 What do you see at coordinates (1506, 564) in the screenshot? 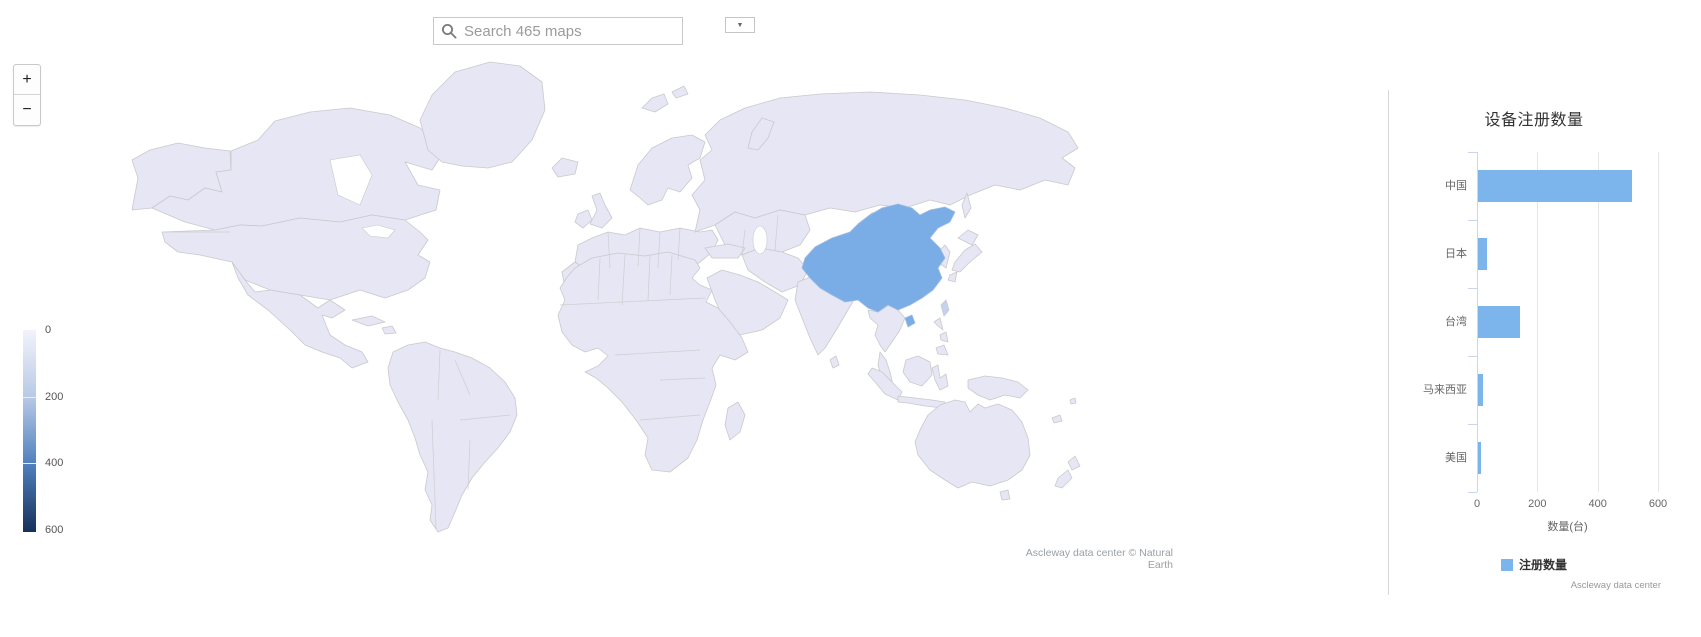
I see `legend-swatch-icon` at bounding box center [1506, 564].